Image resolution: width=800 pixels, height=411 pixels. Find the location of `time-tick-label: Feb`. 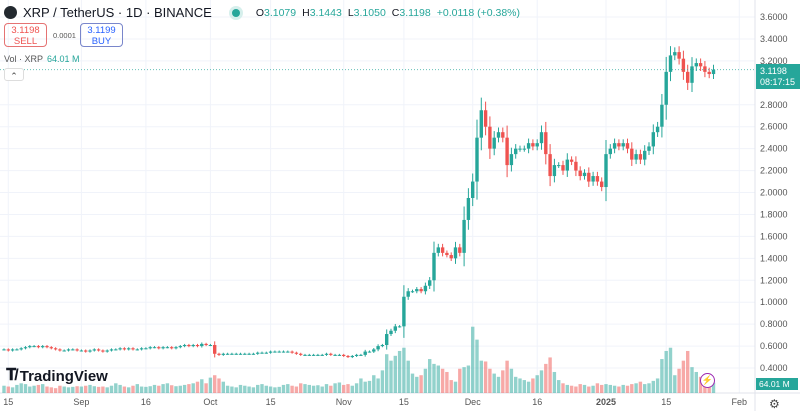

time-tick-label: Feb is located at coordinates (740, 402).